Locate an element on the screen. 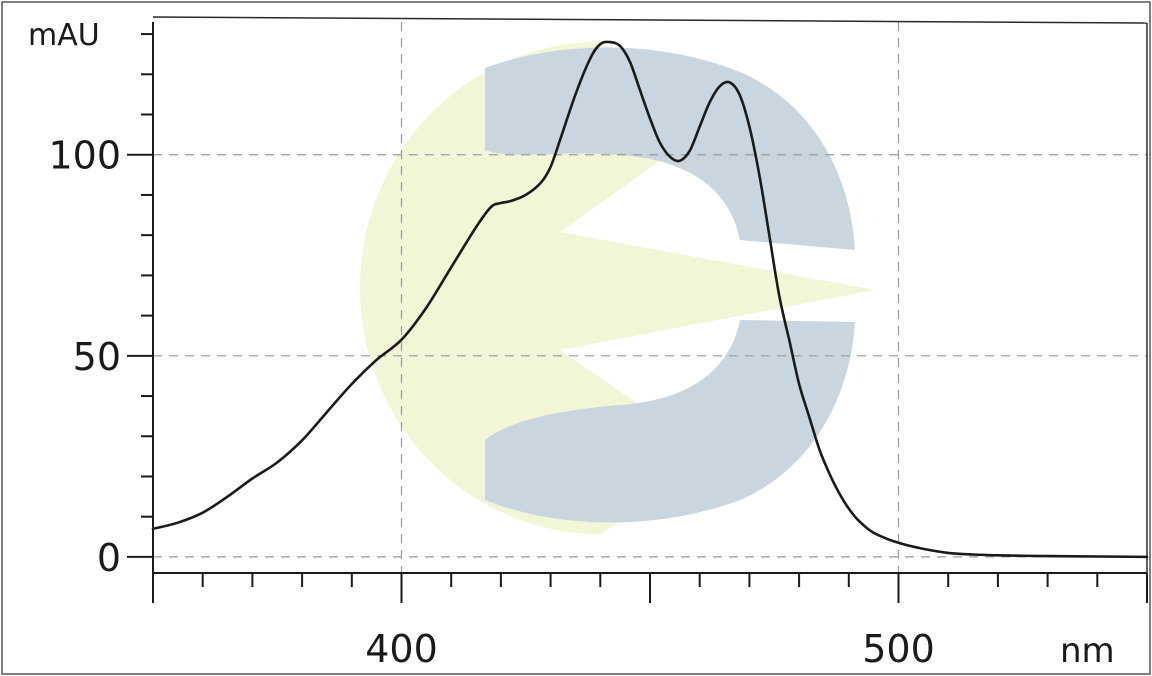 The height and width of the screenshot is (676, 1152). y-tick-label-0: 0 is located at coordinates (109, 558).